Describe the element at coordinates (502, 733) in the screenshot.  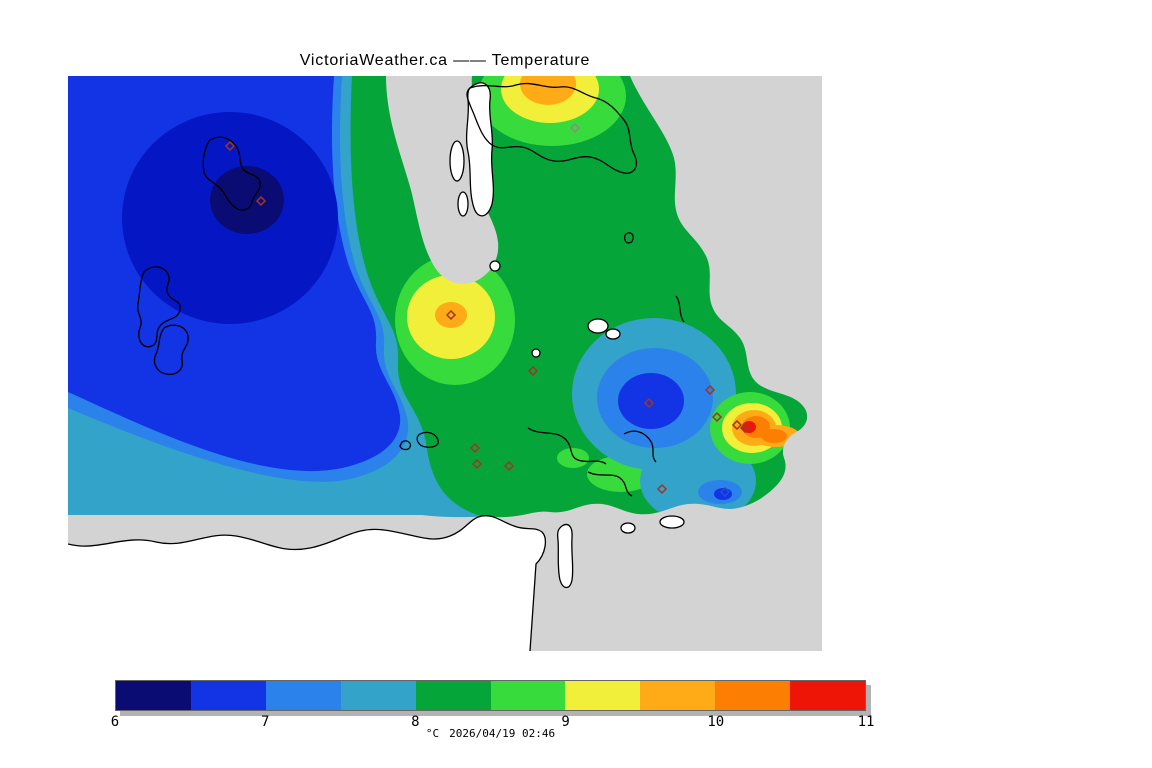
I see `timestamp: 2026/04/19 02:46` at that location.